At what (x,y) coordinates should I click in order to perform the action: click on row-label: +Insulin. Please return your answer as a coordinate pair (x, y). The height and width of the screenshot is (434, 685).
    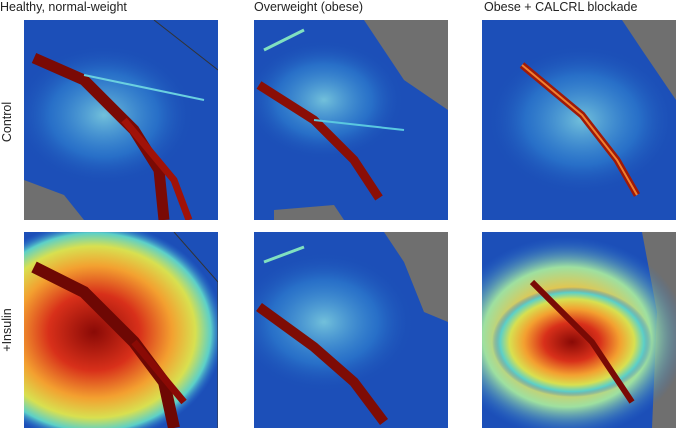
    Looking at the image, I should click on (7, 329).